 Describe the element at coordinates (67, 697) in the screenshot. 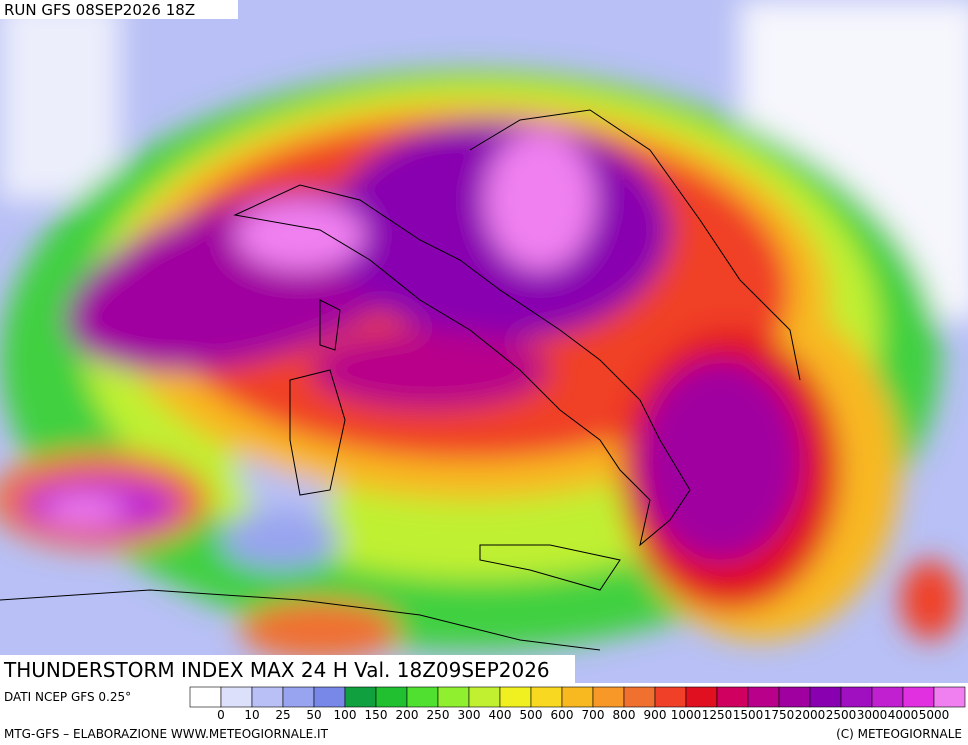

I see `source-label: DATI NCEP GFS 0.25°` at that location.